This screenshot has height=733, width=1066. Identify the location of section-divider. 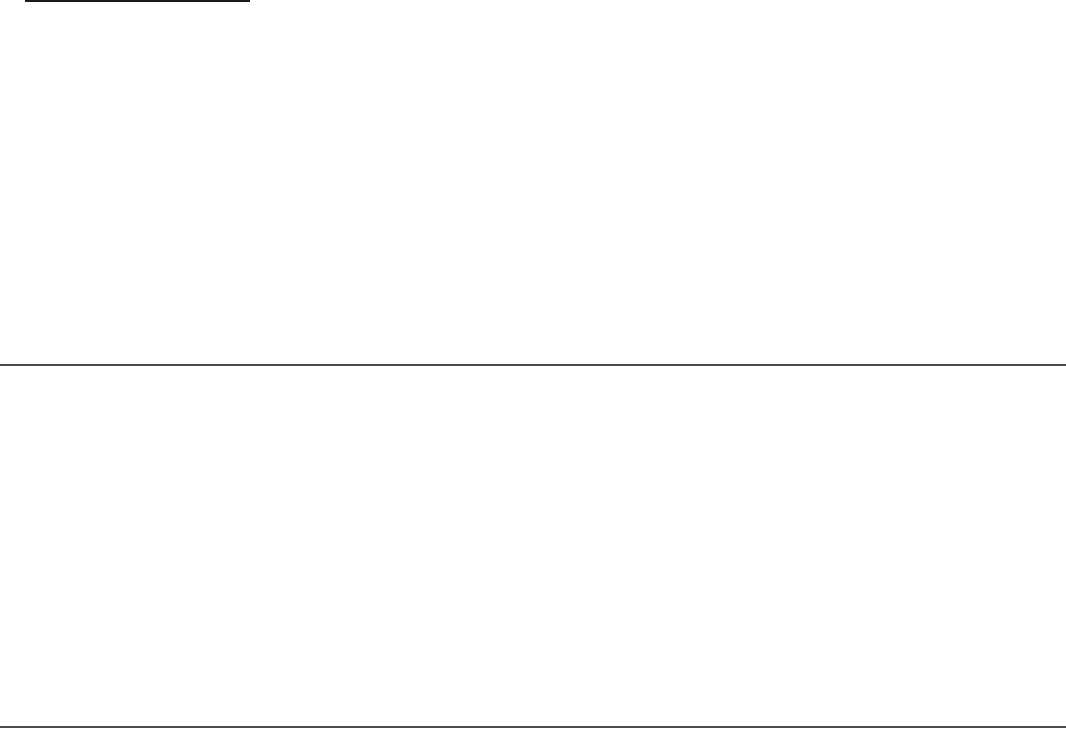
(533, 365).